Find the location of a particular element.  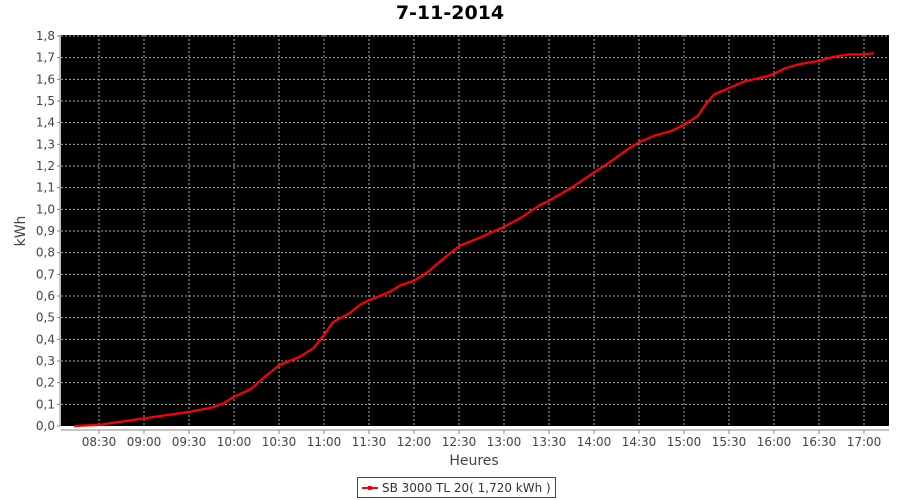

y-tick-label: 0,0 is located at coordinates (45, 426).